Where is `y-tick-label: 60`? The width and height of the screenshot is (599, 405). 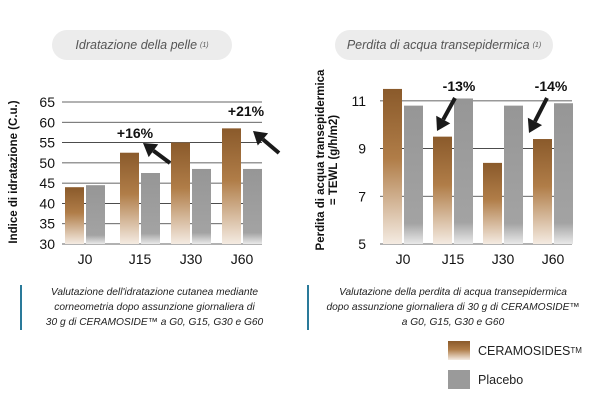
y-tick-label: 60 is located at coordinates (47, 122).